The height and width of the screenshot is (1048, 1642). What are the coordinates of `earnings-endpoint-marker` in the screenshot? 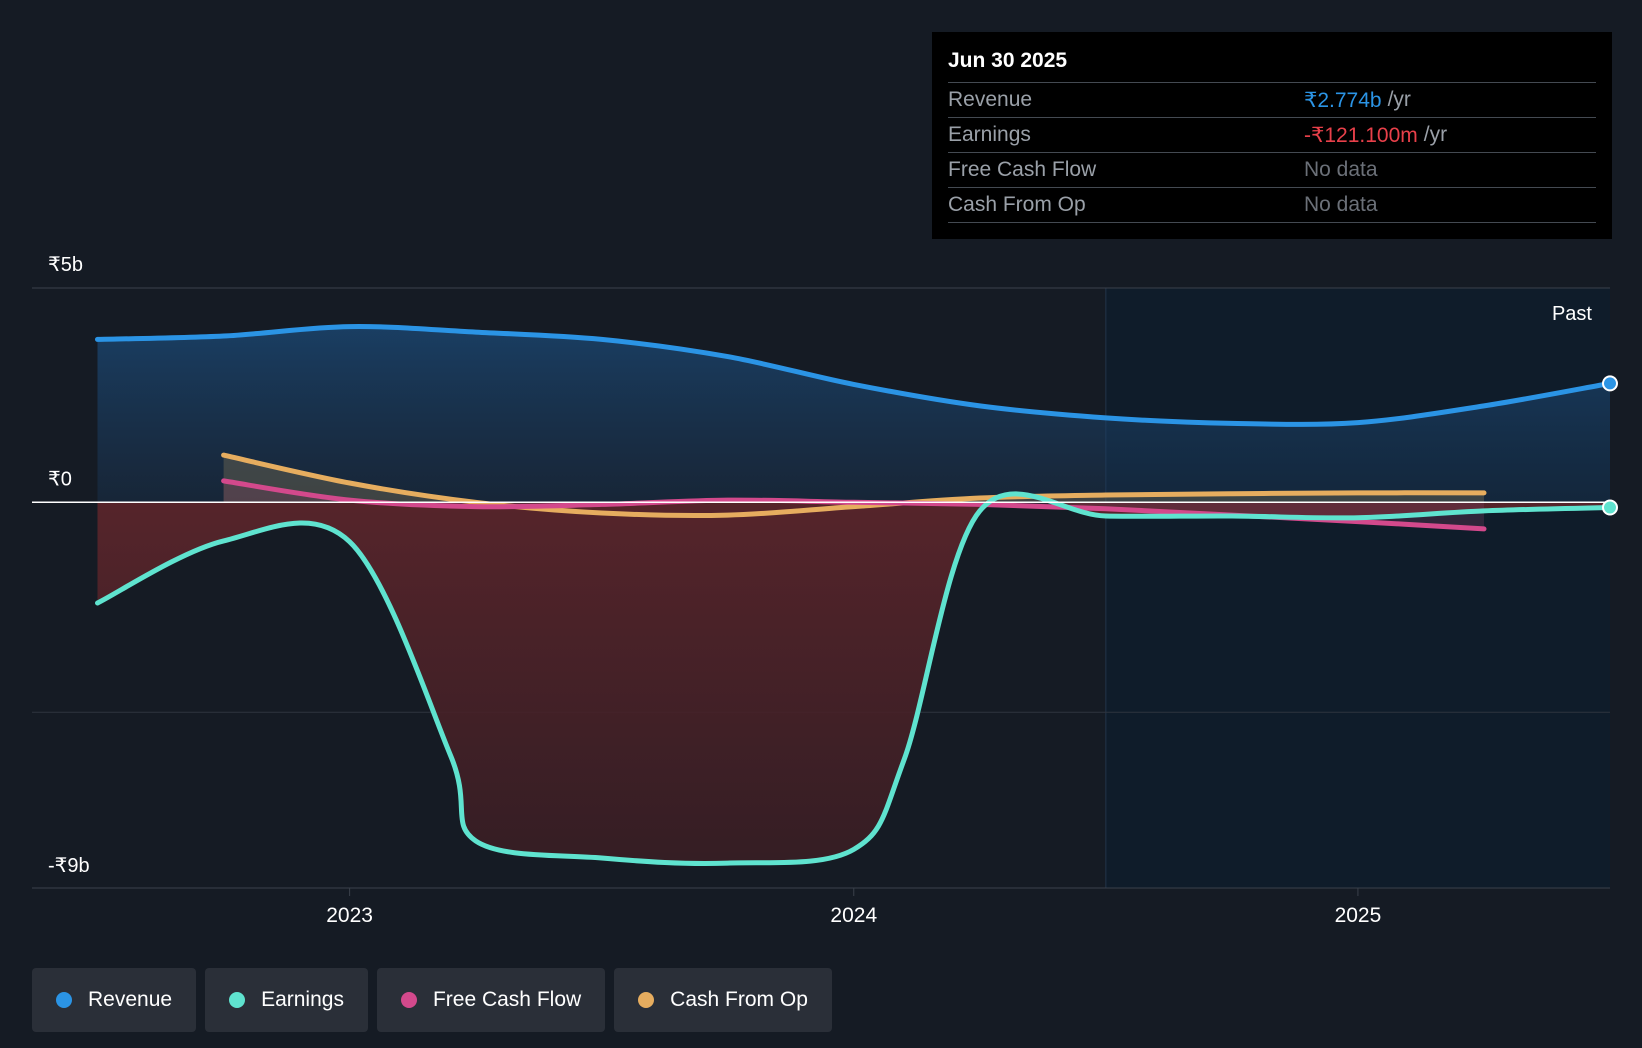 It's located at (1610, 507).